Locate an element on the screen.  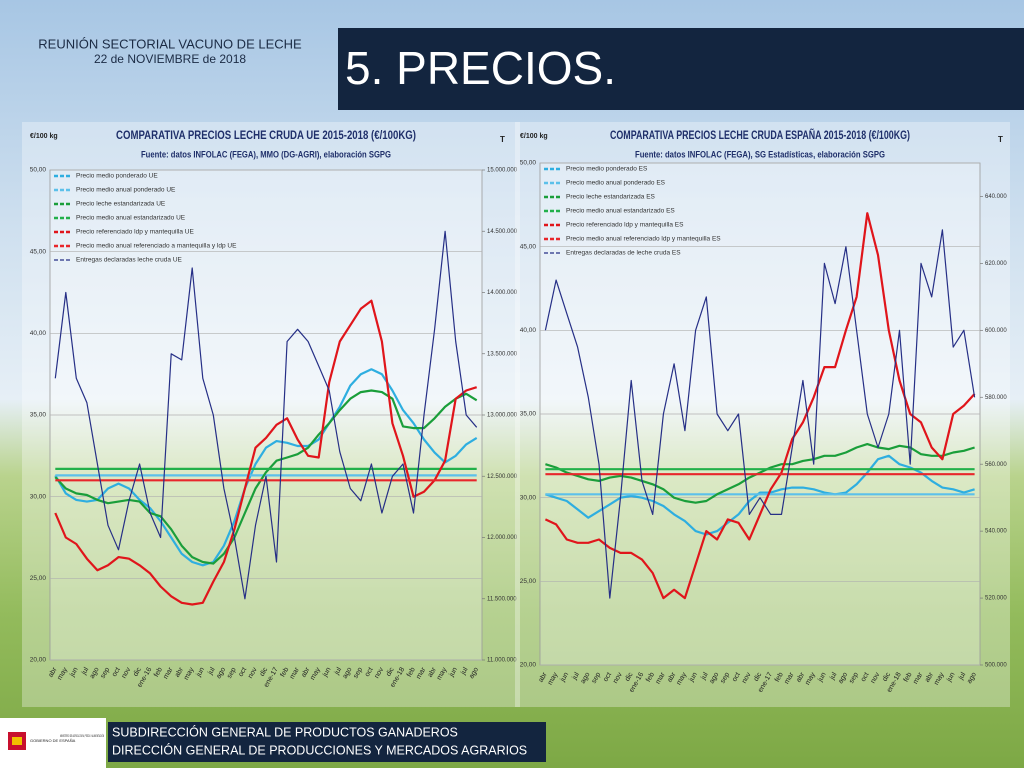
logo-government: GOBIERNO DE ESPAÑA is located at coordinates (53, 740).